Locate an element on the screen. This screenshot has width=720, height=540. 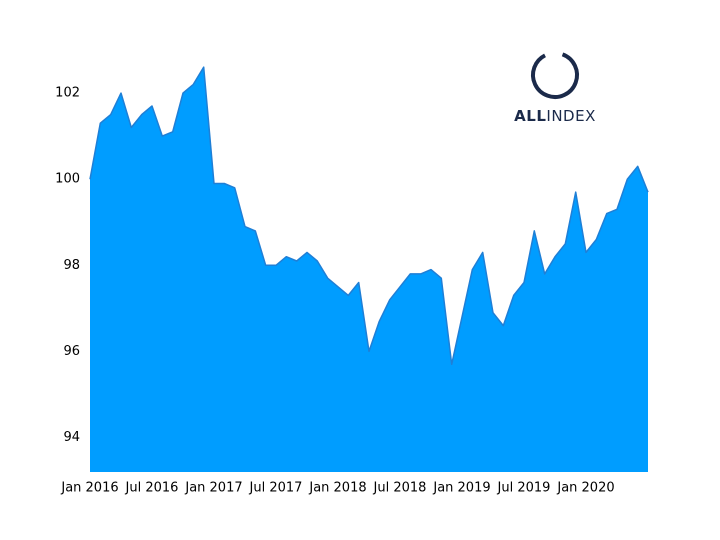
logo-bold: ALL is located at coordinates (530, 116).